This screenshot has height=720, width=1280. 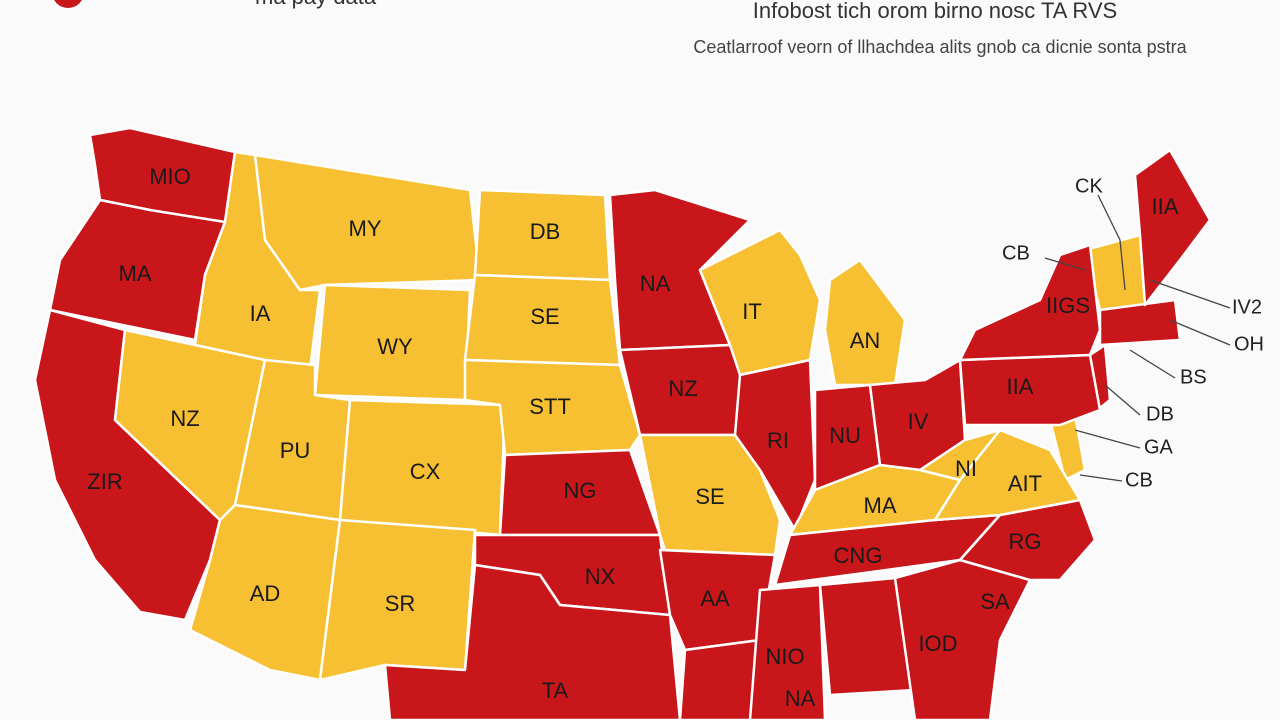 What do you see at coordinates (1160, 414) in the screenshot?
I see `callout-label: DB` at bounding box center [1160, 414].